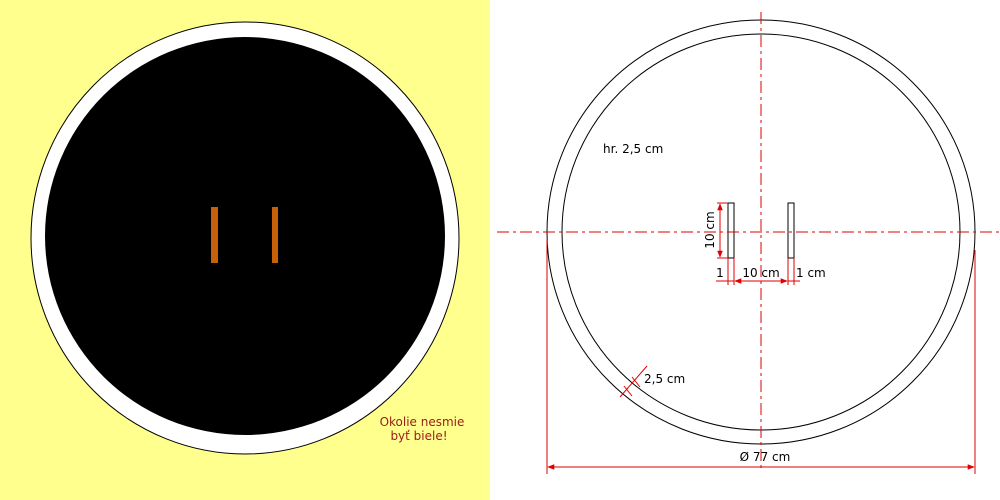 The image size is (1000, 500). What do you see at coordinates (664, 379) in the screenshot?
I see `ring-width-label: 2,5 cm` at bounding box center [664, 379].